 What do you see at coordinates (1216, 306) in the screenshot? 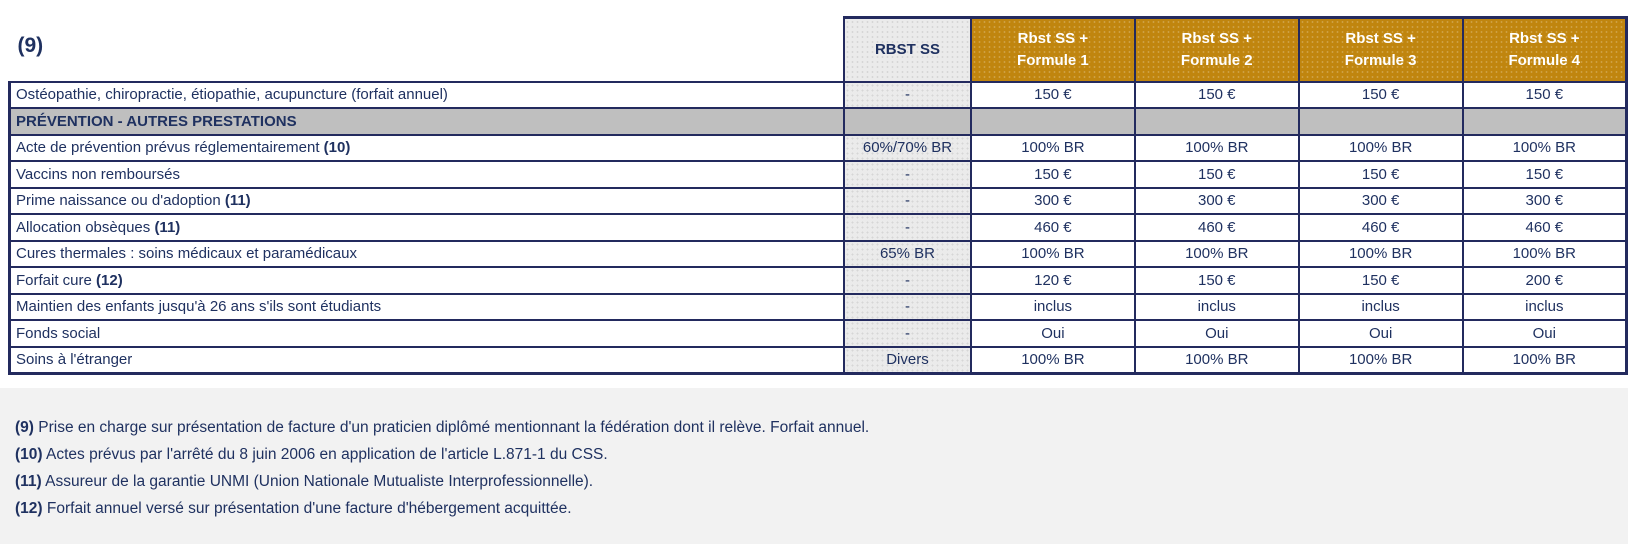
I see `formule-2-value: inclus` at bounding box center [1216, 306].